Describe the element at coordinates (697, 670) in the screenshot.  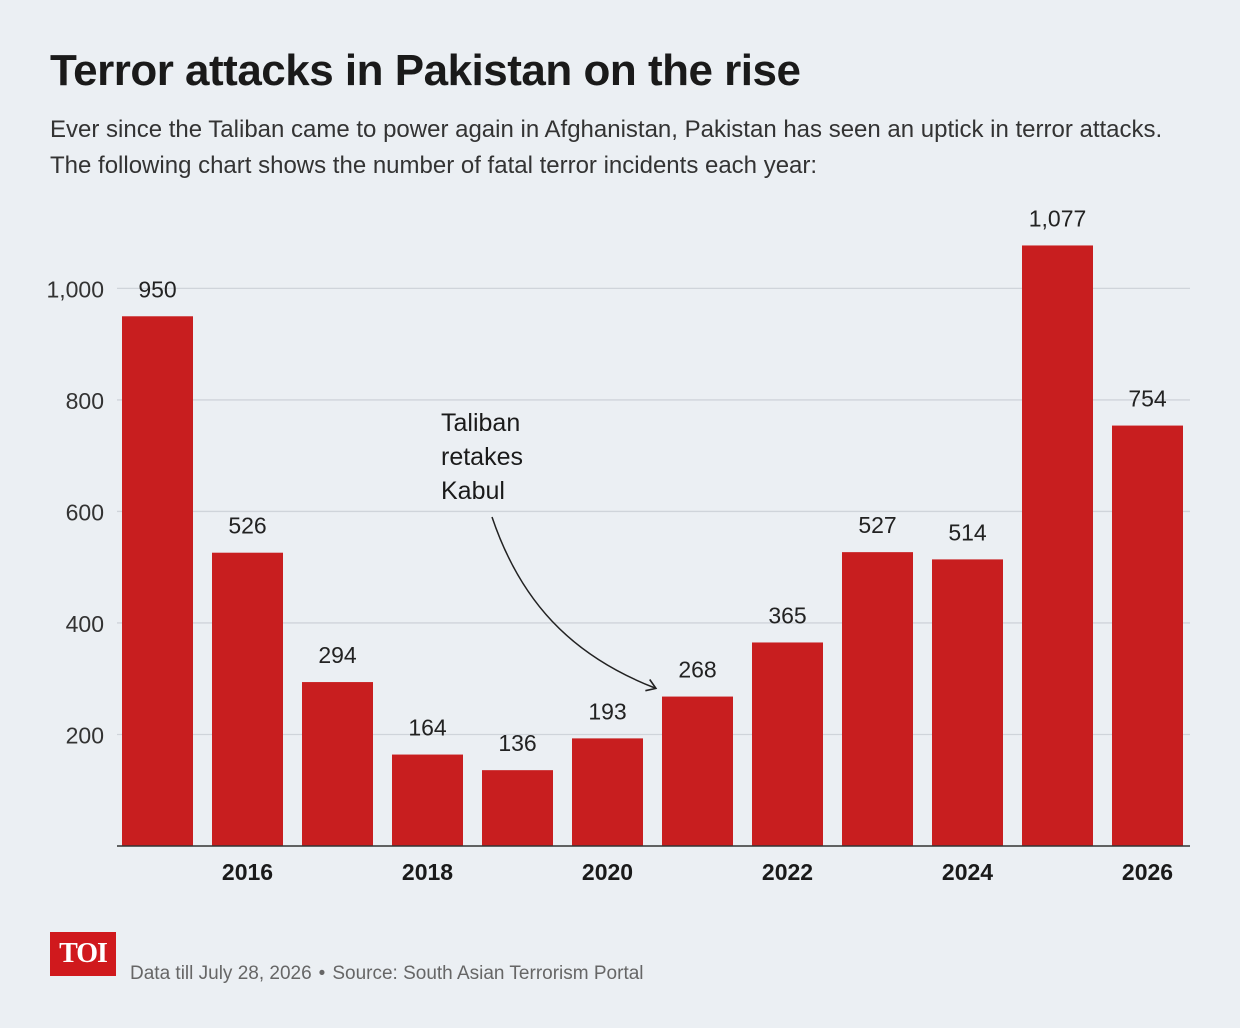
I see `value-label-2021: 268` at that location.